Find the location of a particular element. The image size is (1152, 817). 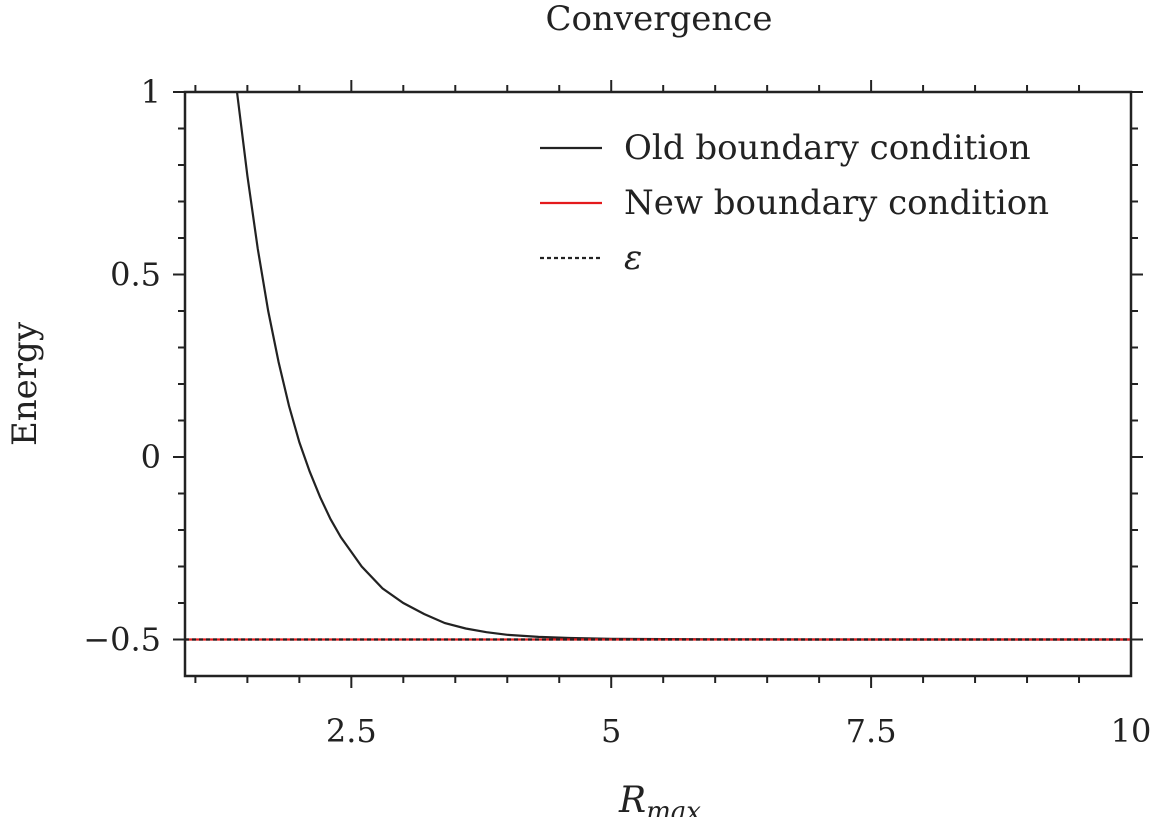

y-tick-label: 0 is located at coordinates (151, 457).